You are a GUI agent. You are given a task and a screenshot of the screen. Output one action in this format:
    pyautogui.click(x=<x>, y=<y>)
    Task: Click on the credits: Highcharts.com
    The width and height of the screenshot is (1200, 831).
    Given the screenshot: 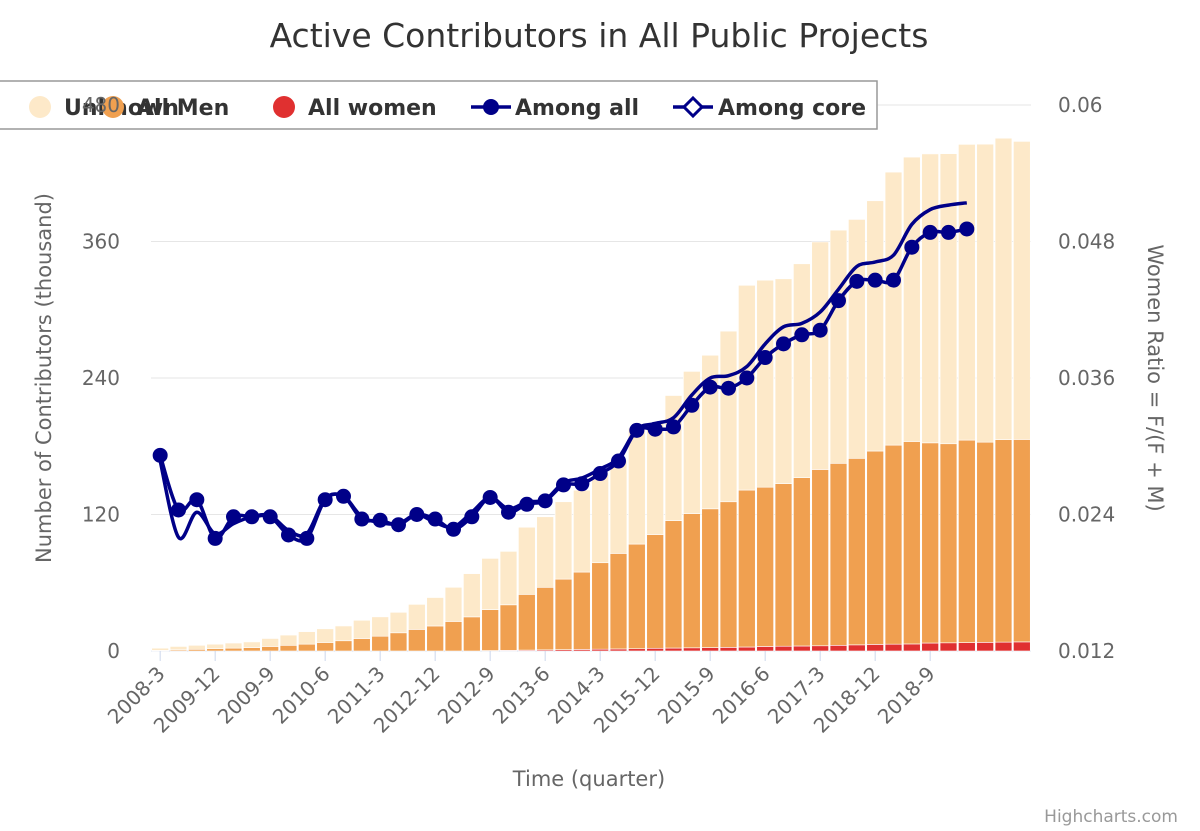 What is the action you would take?
    pyautogui.click(x=1111, y=817)
    